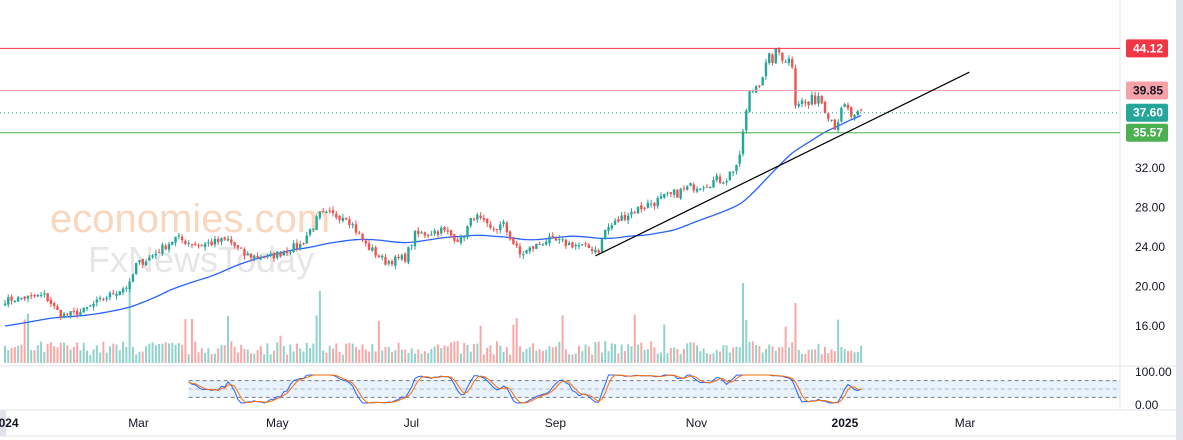 The width and height of the screenshot is (1183, 440). Describe the element at coordinates (1179, 220) in the screenshot. I see `scrollbar` at that location.